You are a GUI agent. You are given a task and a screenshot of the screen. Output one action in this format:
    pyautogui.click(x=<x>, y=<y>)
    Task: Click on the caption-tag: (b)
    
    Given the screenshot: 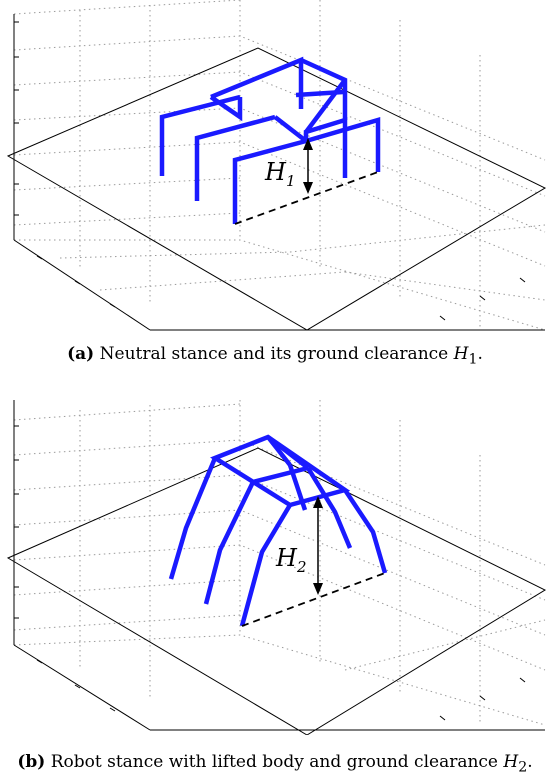 What is the action you would take?
    pyautogui.click(x=31, y=762)
    